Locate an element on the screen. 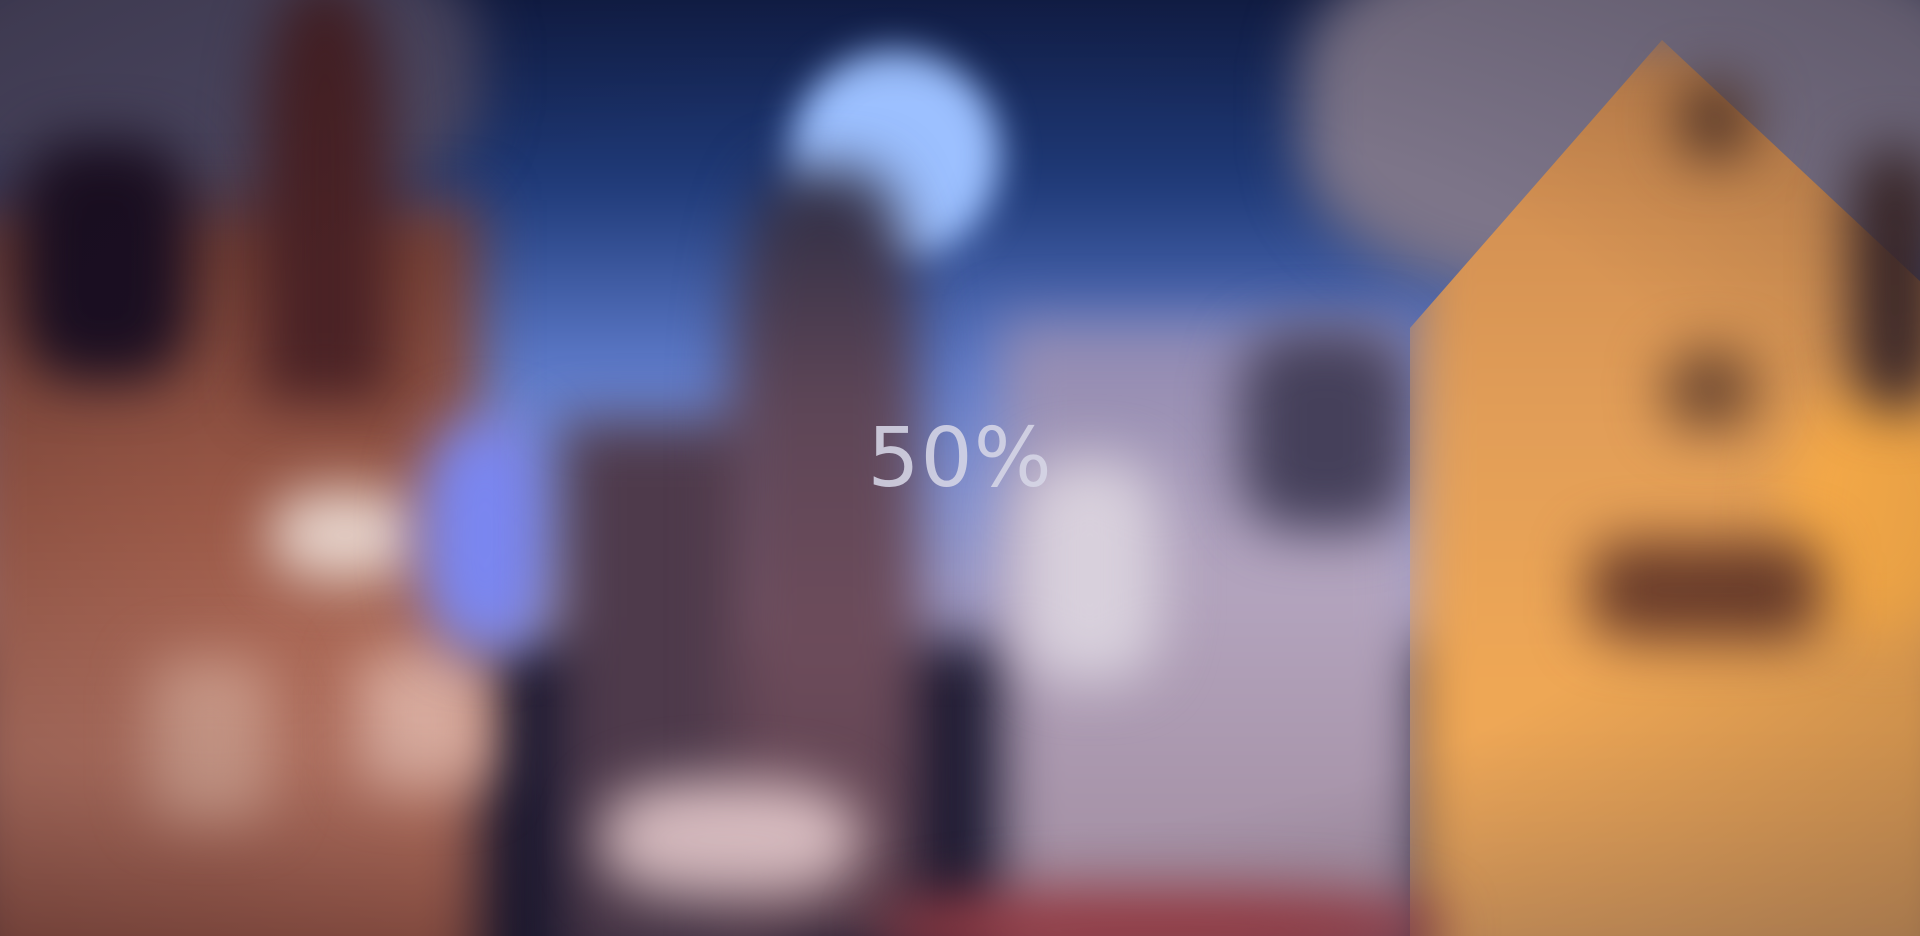 This screenshot has height=936, width=1920. left-shadow is located at coordinates (105, 260).